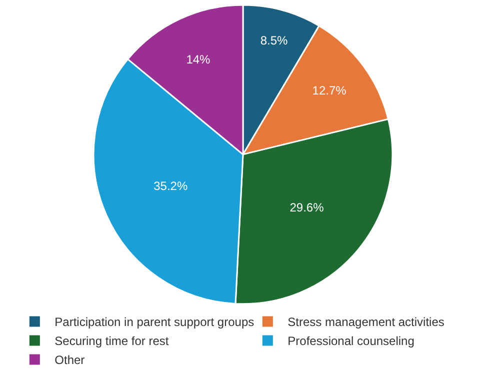 The height and width of the screenshot is (379, 486). I want to click on legend-label: Stress management activities, so click(366, 322).